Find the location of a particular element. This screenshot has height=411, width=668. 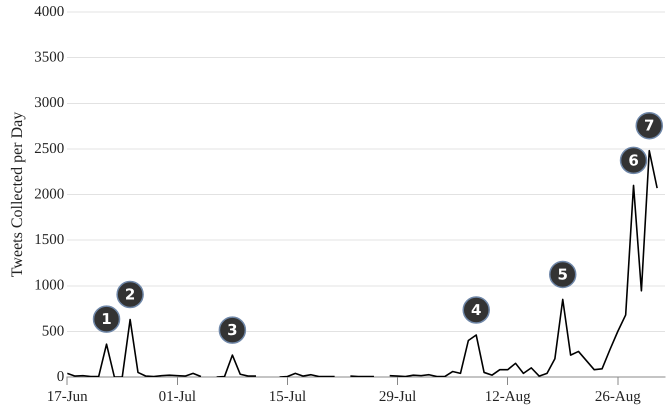

x-tick-label: 17-Jun is located at coordinates (67, 396).